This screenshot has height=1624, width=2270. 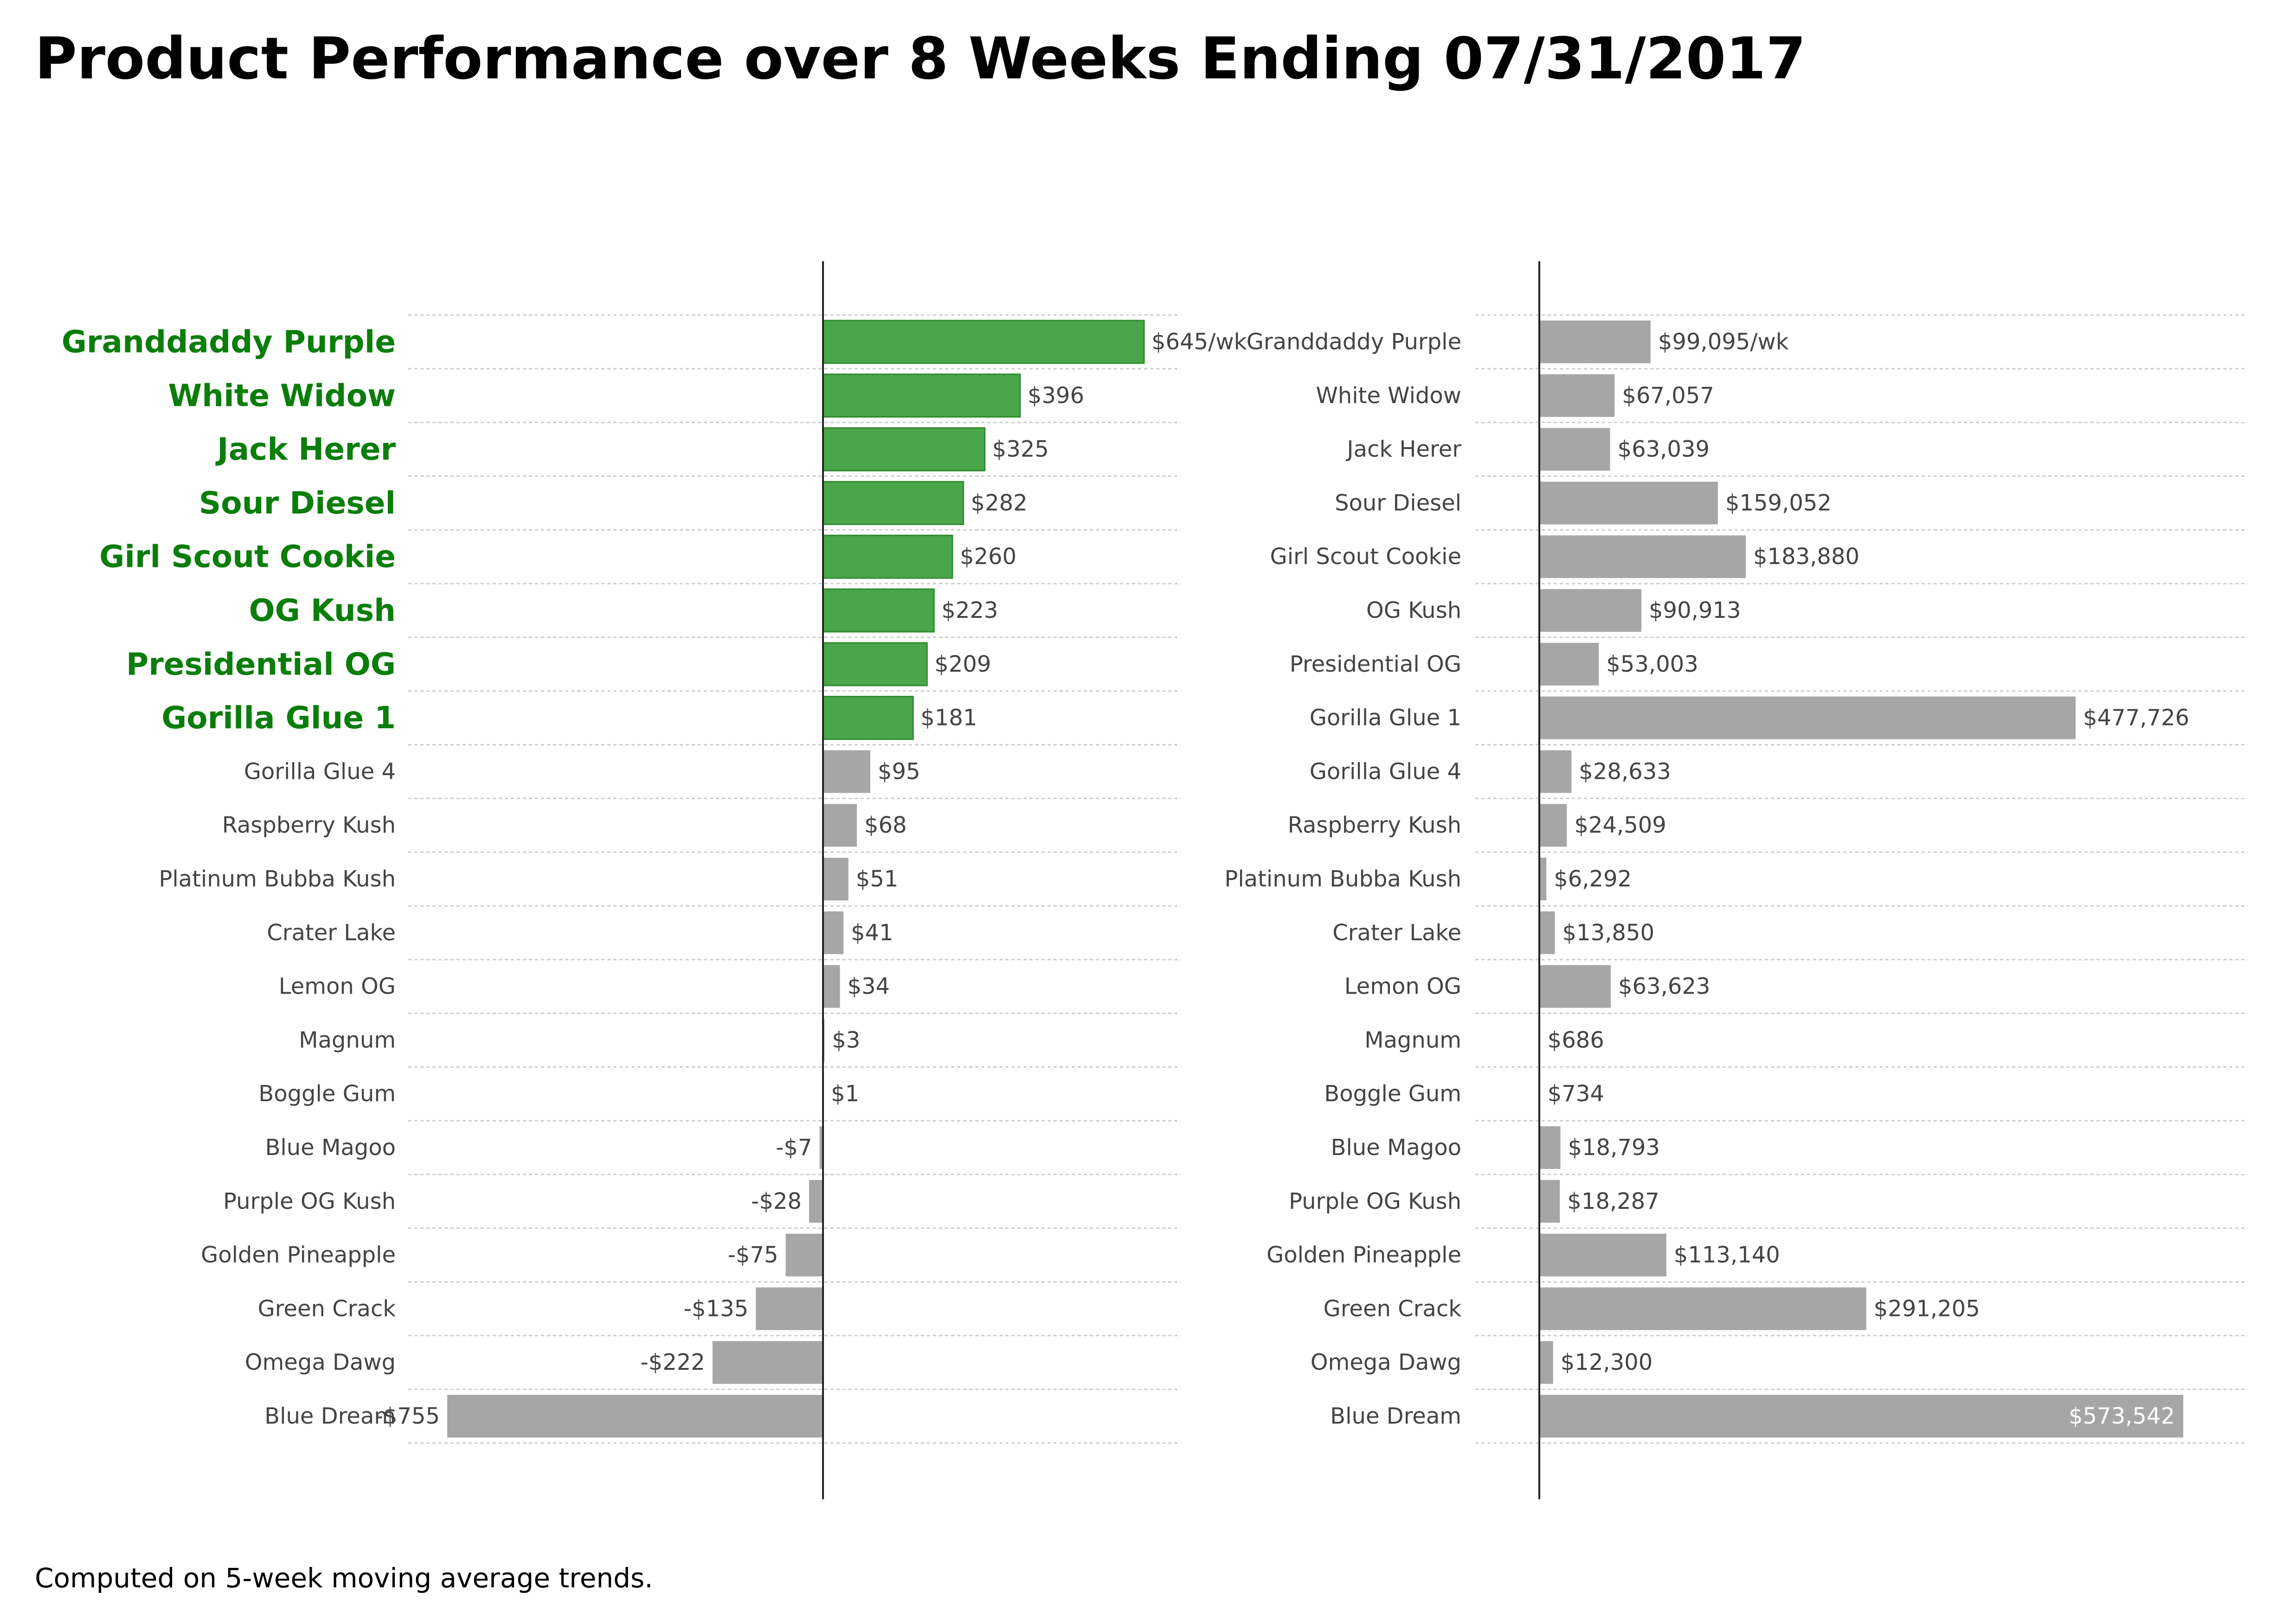 I want to click on value-label-boggle-gum: $1, so click(x=845, y=1094).